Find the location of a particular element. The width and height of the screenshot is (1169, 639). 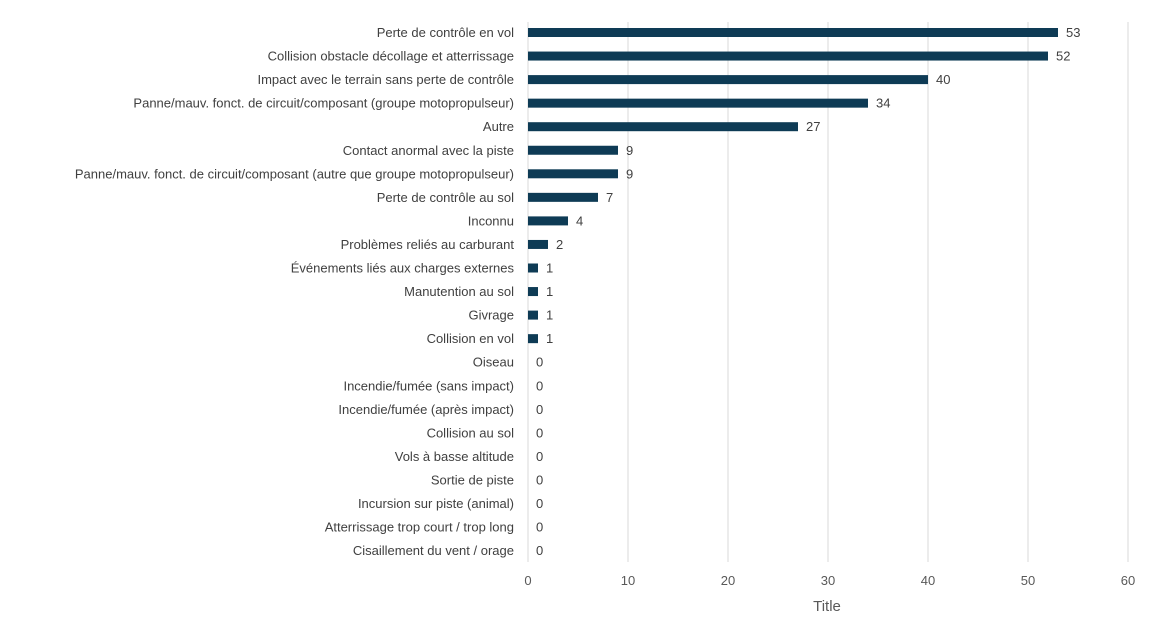

category-label: Collision en vol is located at coordinates (471, 338).